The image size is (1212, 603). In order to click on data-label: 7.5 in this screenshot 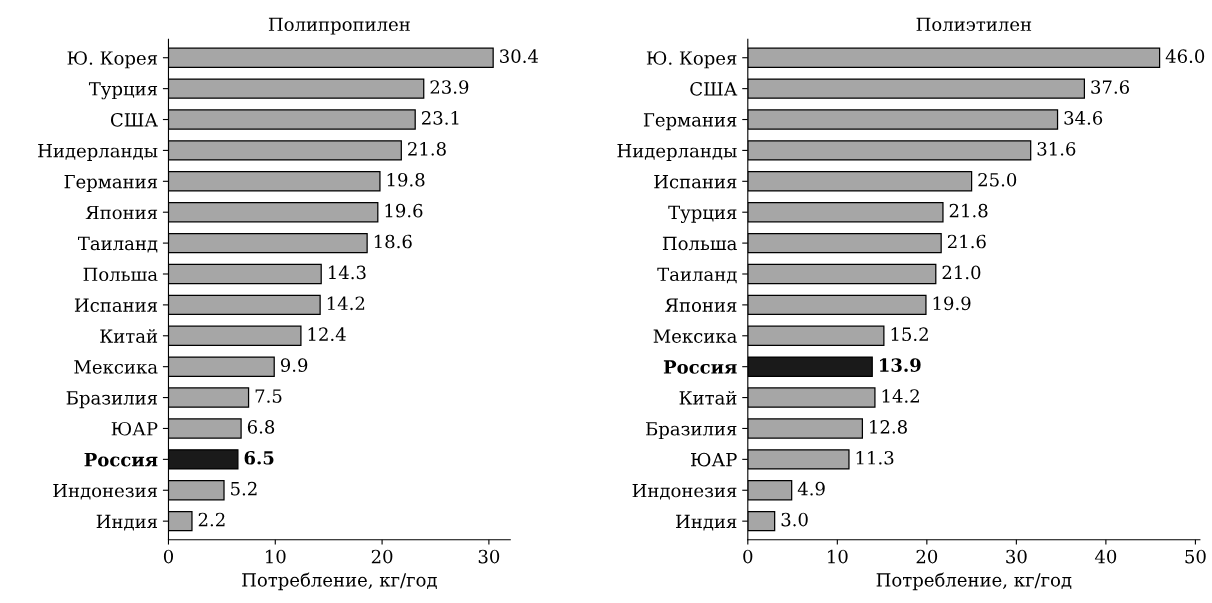, I will do `click(268, 396)`.